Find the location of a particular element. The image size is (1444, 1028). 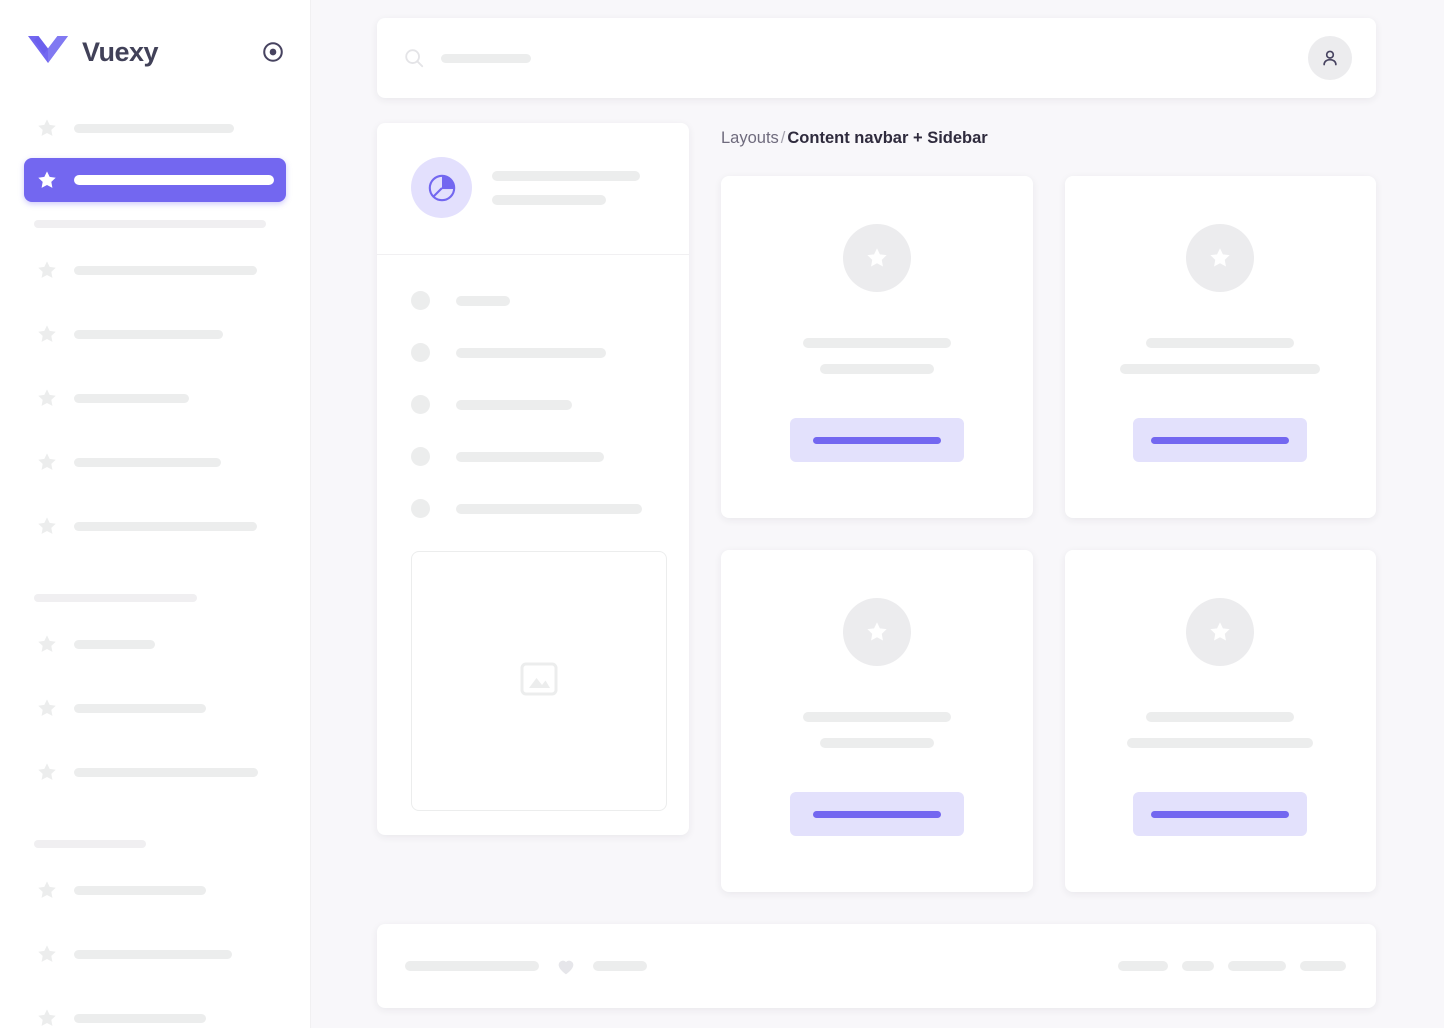

footer-right-group is located at coordinates (1232, 966).